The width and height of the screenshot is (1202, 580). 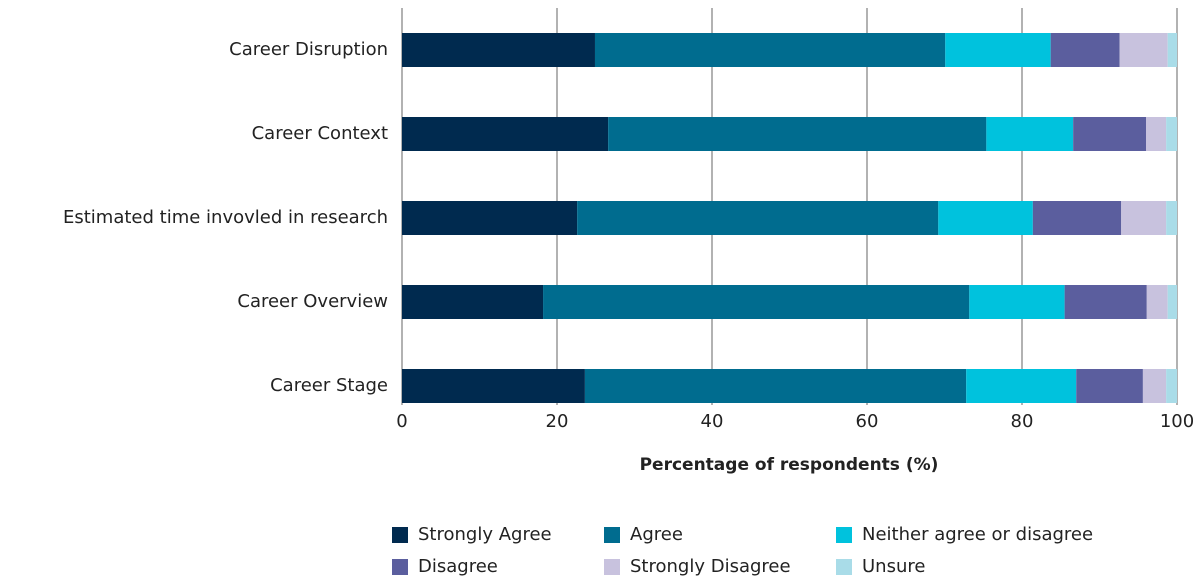 What do you see at coordinates (458, 566) in the screenshot?
I see `legend-label: Disagree` at bounding box center [458, 566].